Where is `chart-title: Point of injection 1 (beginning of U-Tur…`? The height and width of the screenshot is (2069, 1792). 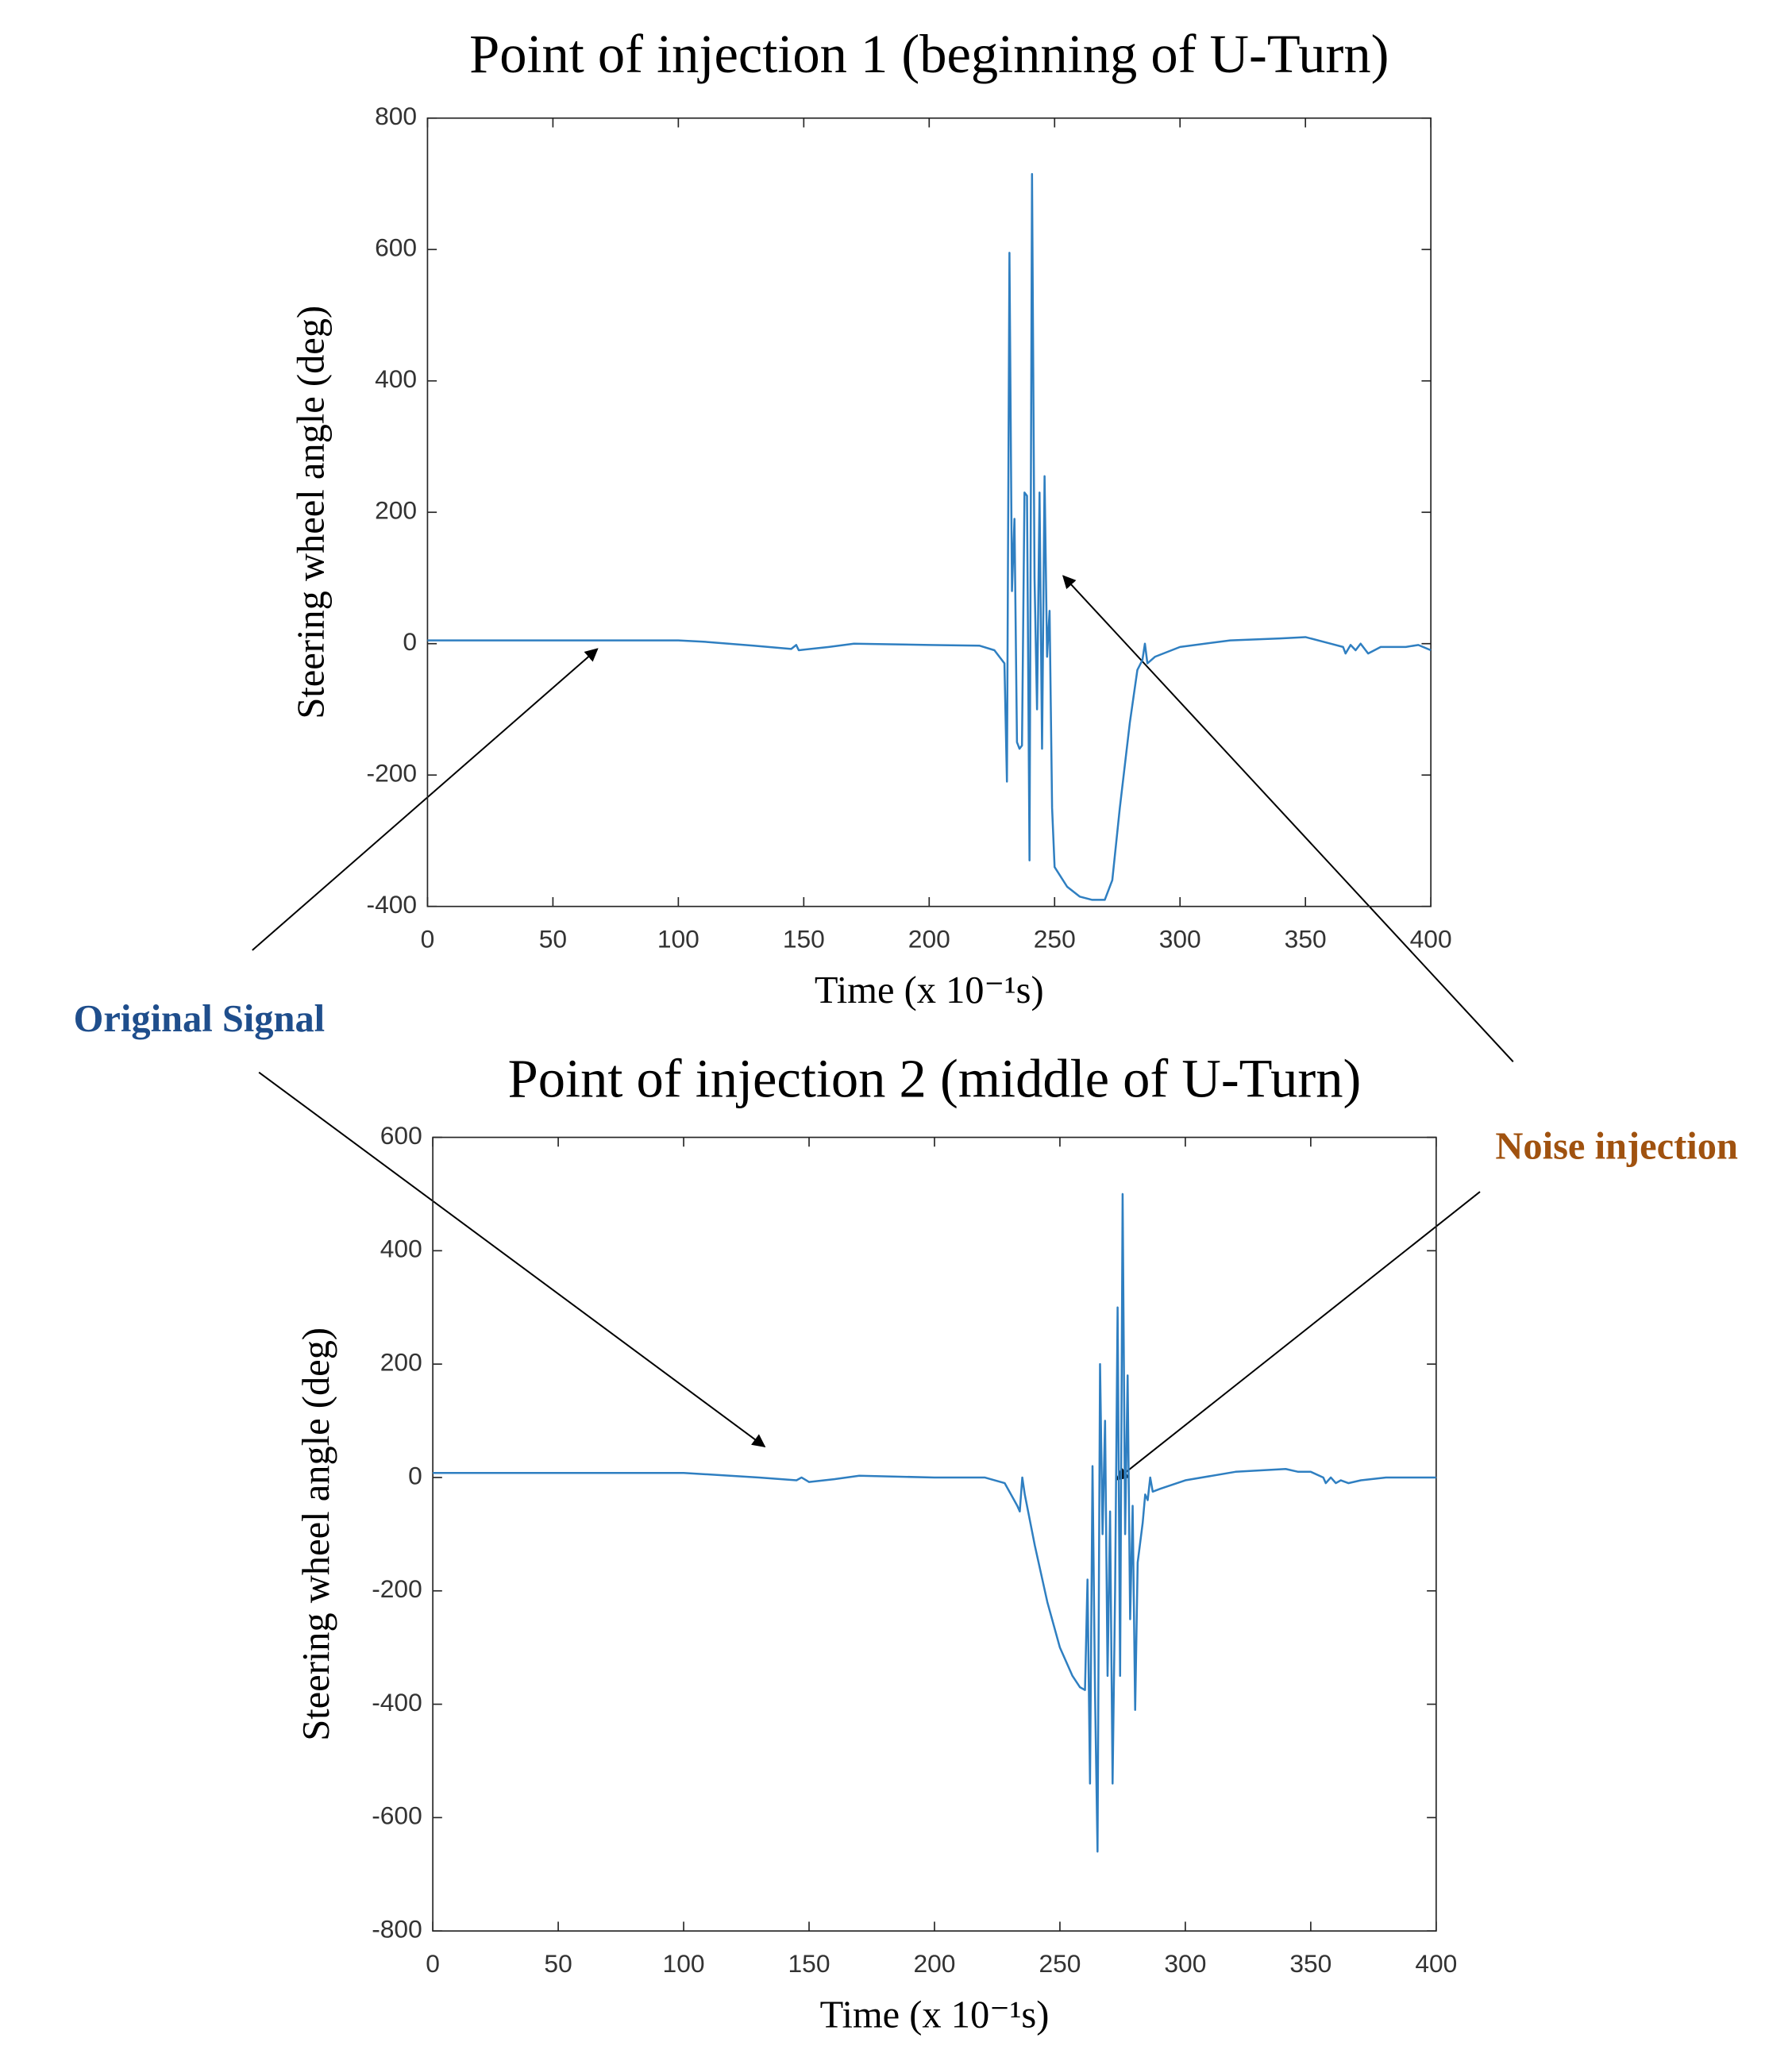 chart-title: Point of injection 1 (beginning of U-Tur… is located at coordinates (929, 54).